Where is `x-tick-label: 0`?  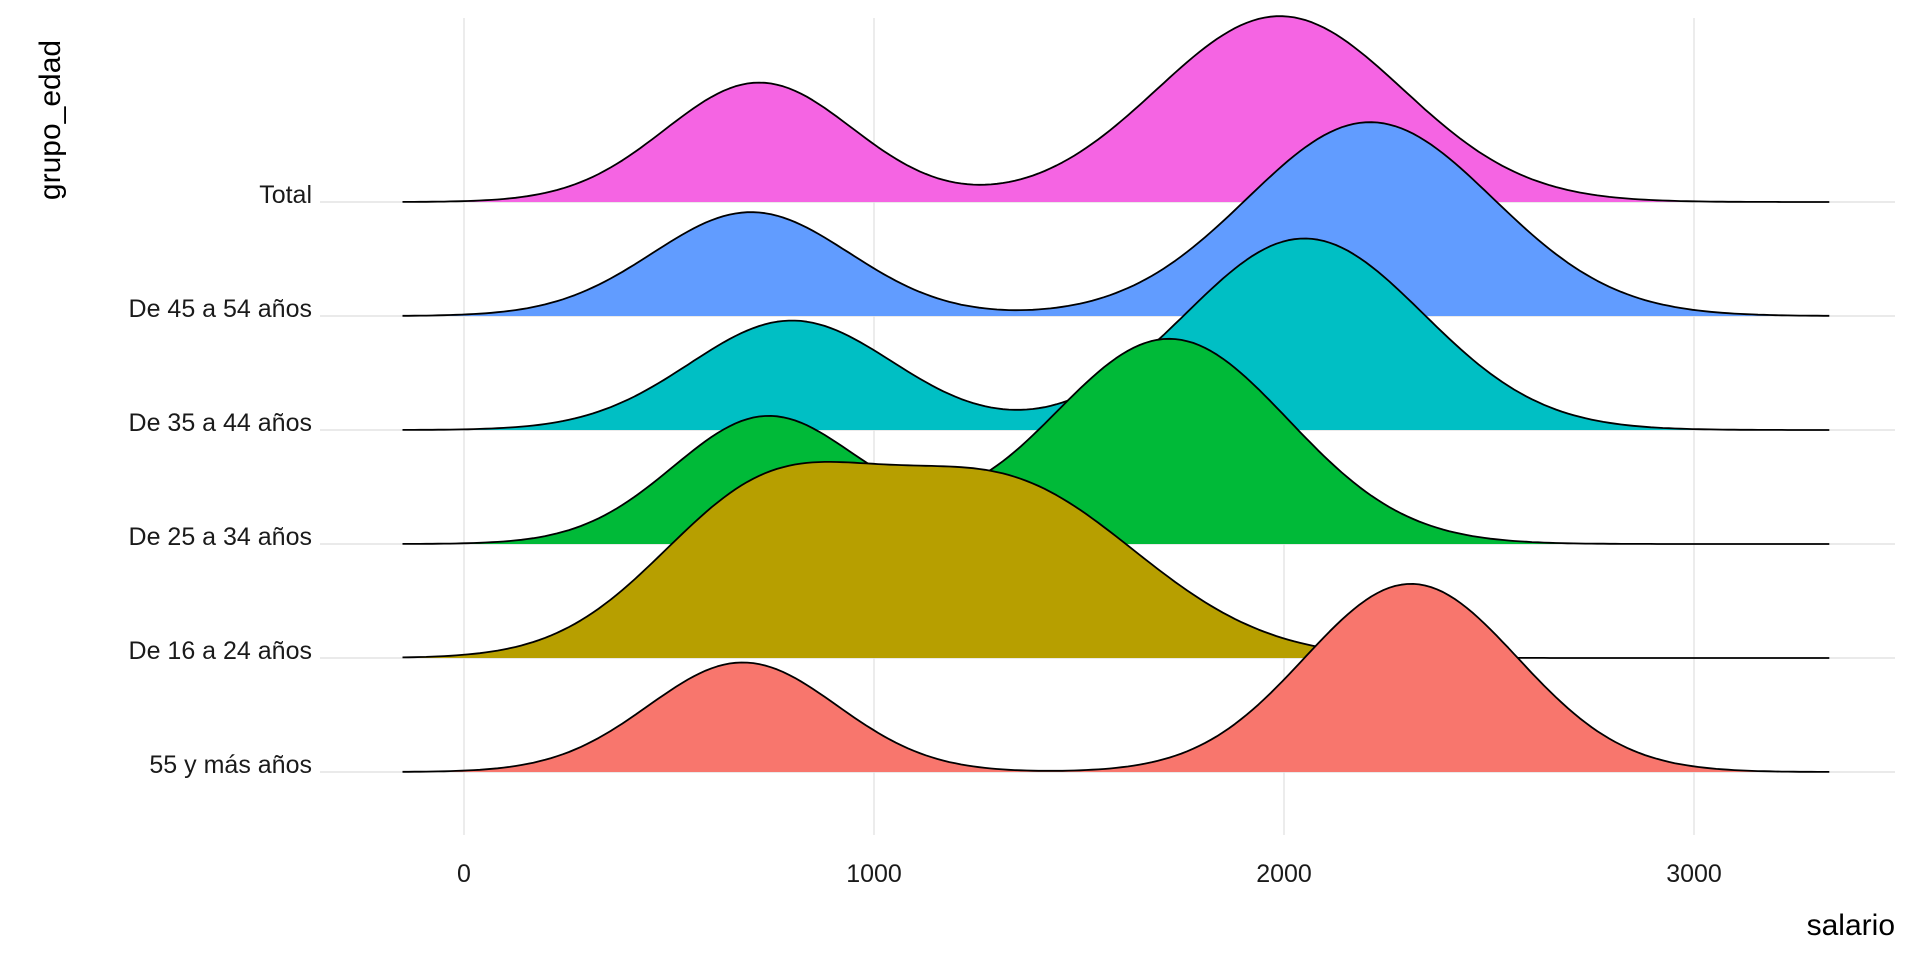 x-tick-label: 0 is located at coordinates (464, 874).